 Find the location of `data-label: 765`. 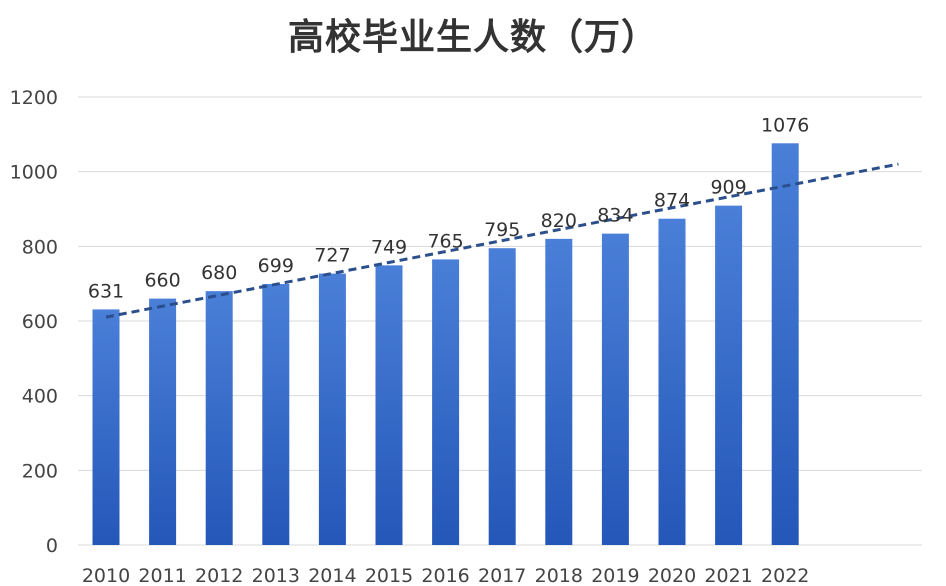

data-label: 765 is located at coordinates (445, 241).